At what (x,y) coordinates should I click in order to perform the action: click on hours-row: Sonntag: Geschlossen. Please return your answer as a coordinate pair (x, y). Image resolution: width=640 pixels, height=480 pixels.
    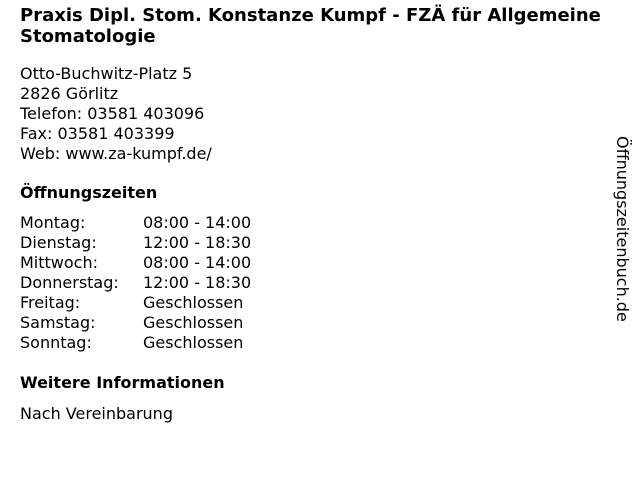
    Looking at the image, I should click on (135, 343).